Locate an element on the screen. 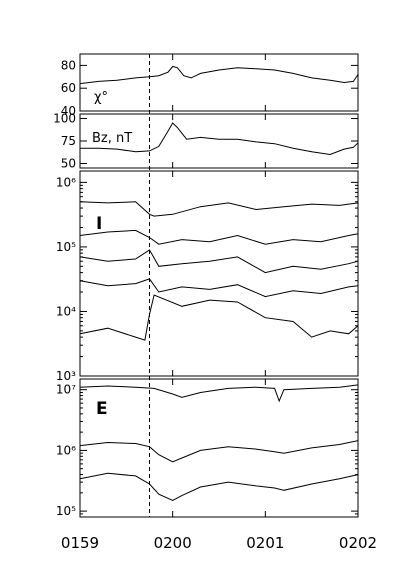  ytick-label-bz-1: 75 is located at coordinates (68, 141).